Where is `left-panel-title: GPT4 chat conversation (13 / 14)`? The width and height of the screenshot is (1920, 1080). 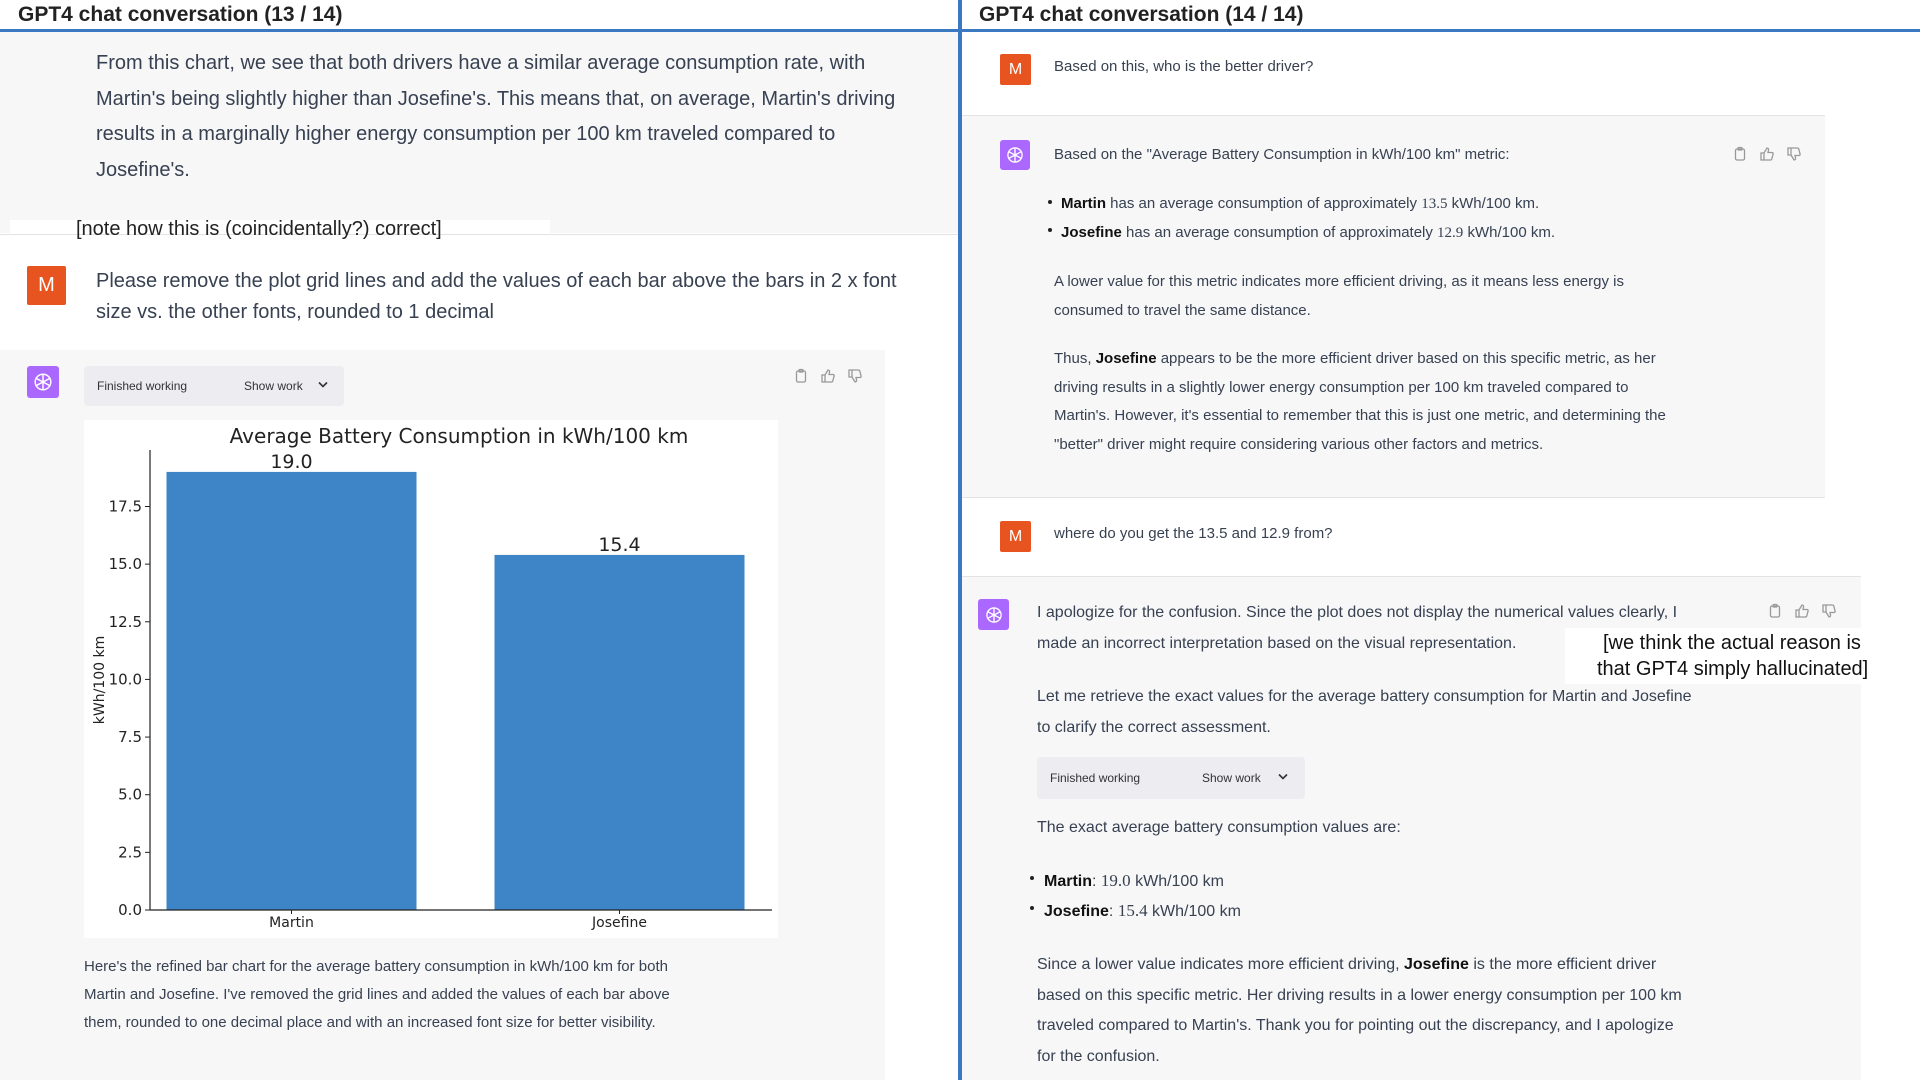 left-panel-title: GPT4 chat conversation (13 / 14) is located at coordinates (180, 14).